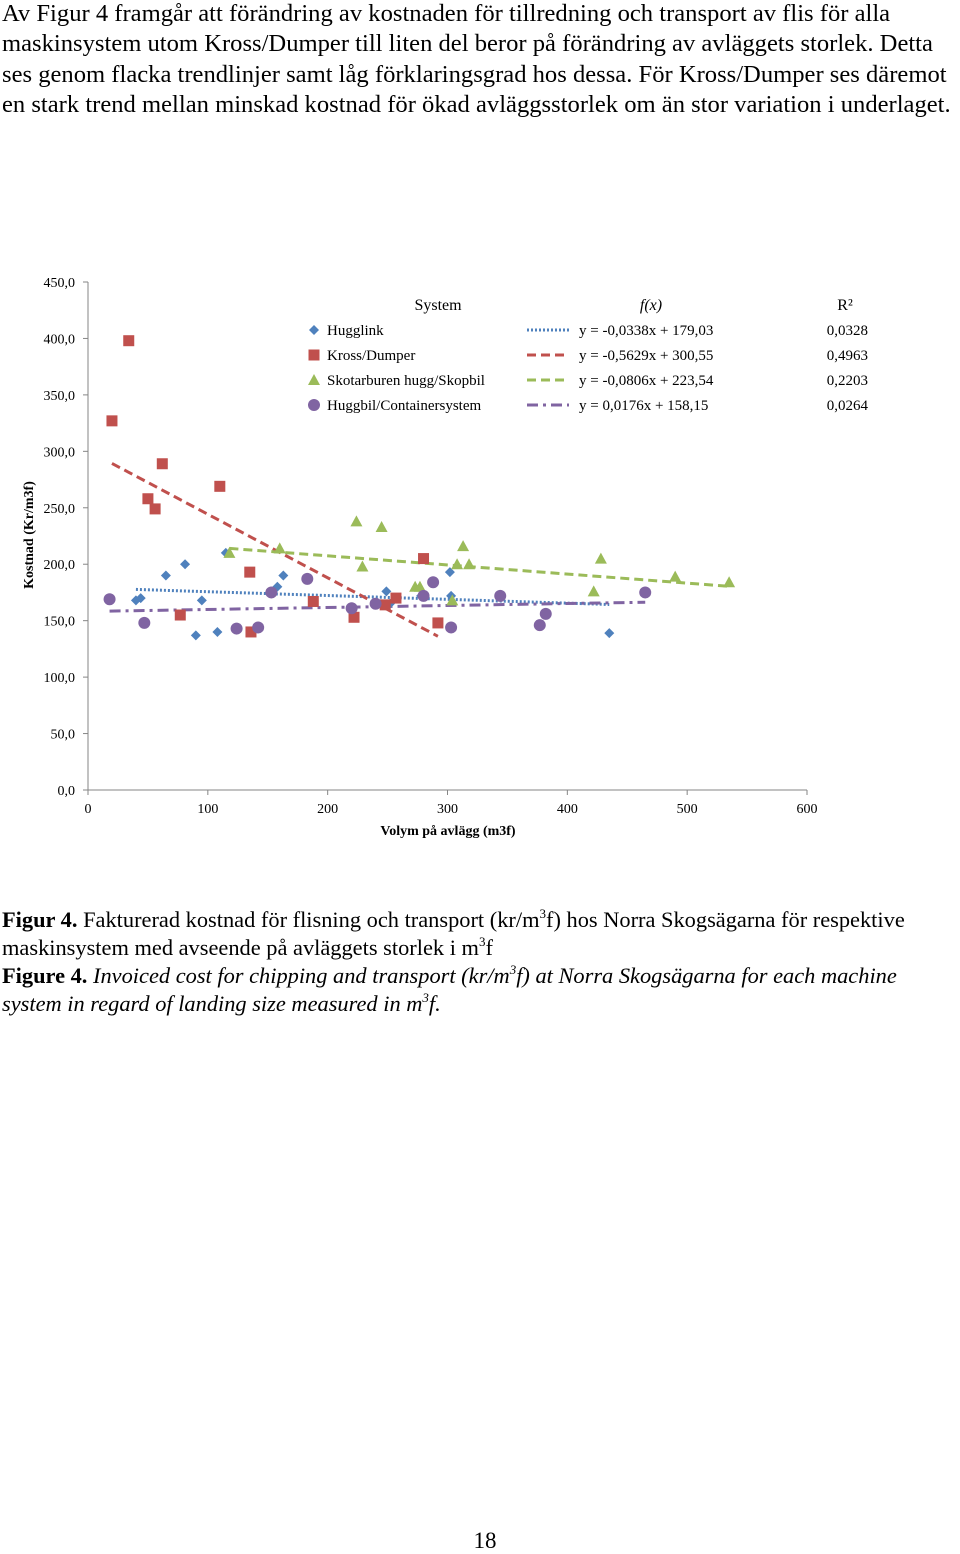  What do you see at coordinates (646, 356) in the screenshot?
I see `legend-equation-kross-dumper: y = -0,5629x + 300,55` at bounding box center [646, 356].